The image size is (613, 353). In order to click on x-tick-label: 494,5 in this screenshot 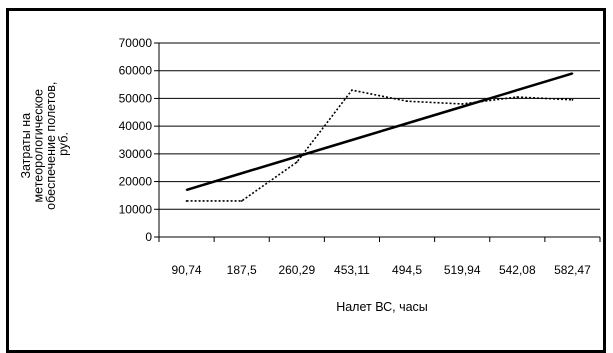, I will do `click(407, 270)`.